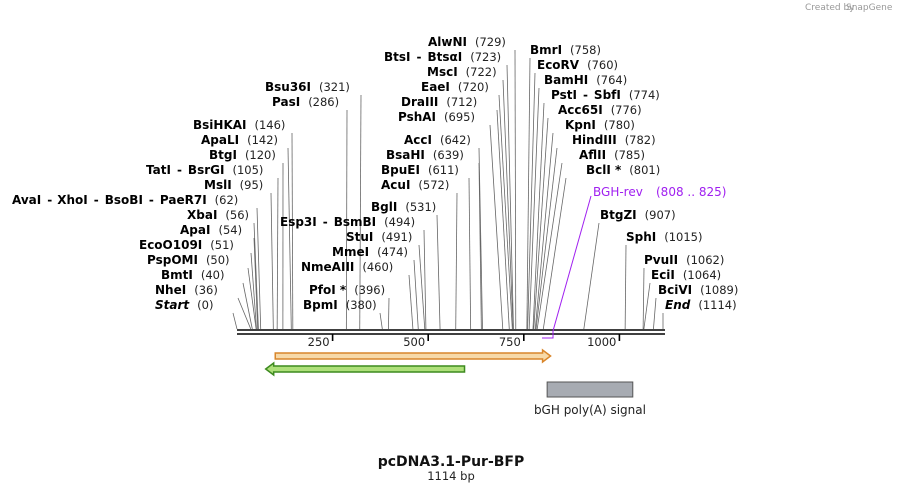 The height and width of the screenshot is (492, 903). What do you see at coordinates (334, 87) in the screenshot?
I see `site-position: (321)` at bounding box center [334, 87].